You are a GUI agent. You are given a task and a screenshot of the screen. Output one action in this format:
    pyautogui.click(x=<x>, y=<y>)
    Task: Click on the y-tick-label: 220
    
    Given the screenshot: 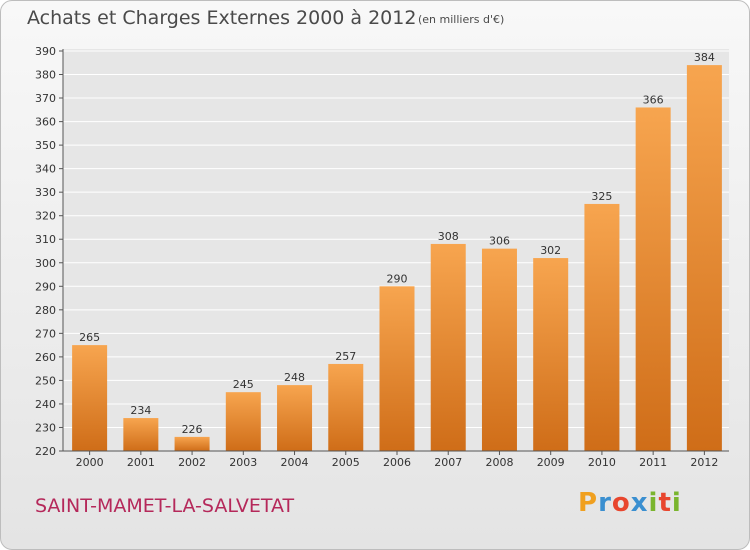 What is the action you would take?
    pyautogui.click(x=45, y=451)
    